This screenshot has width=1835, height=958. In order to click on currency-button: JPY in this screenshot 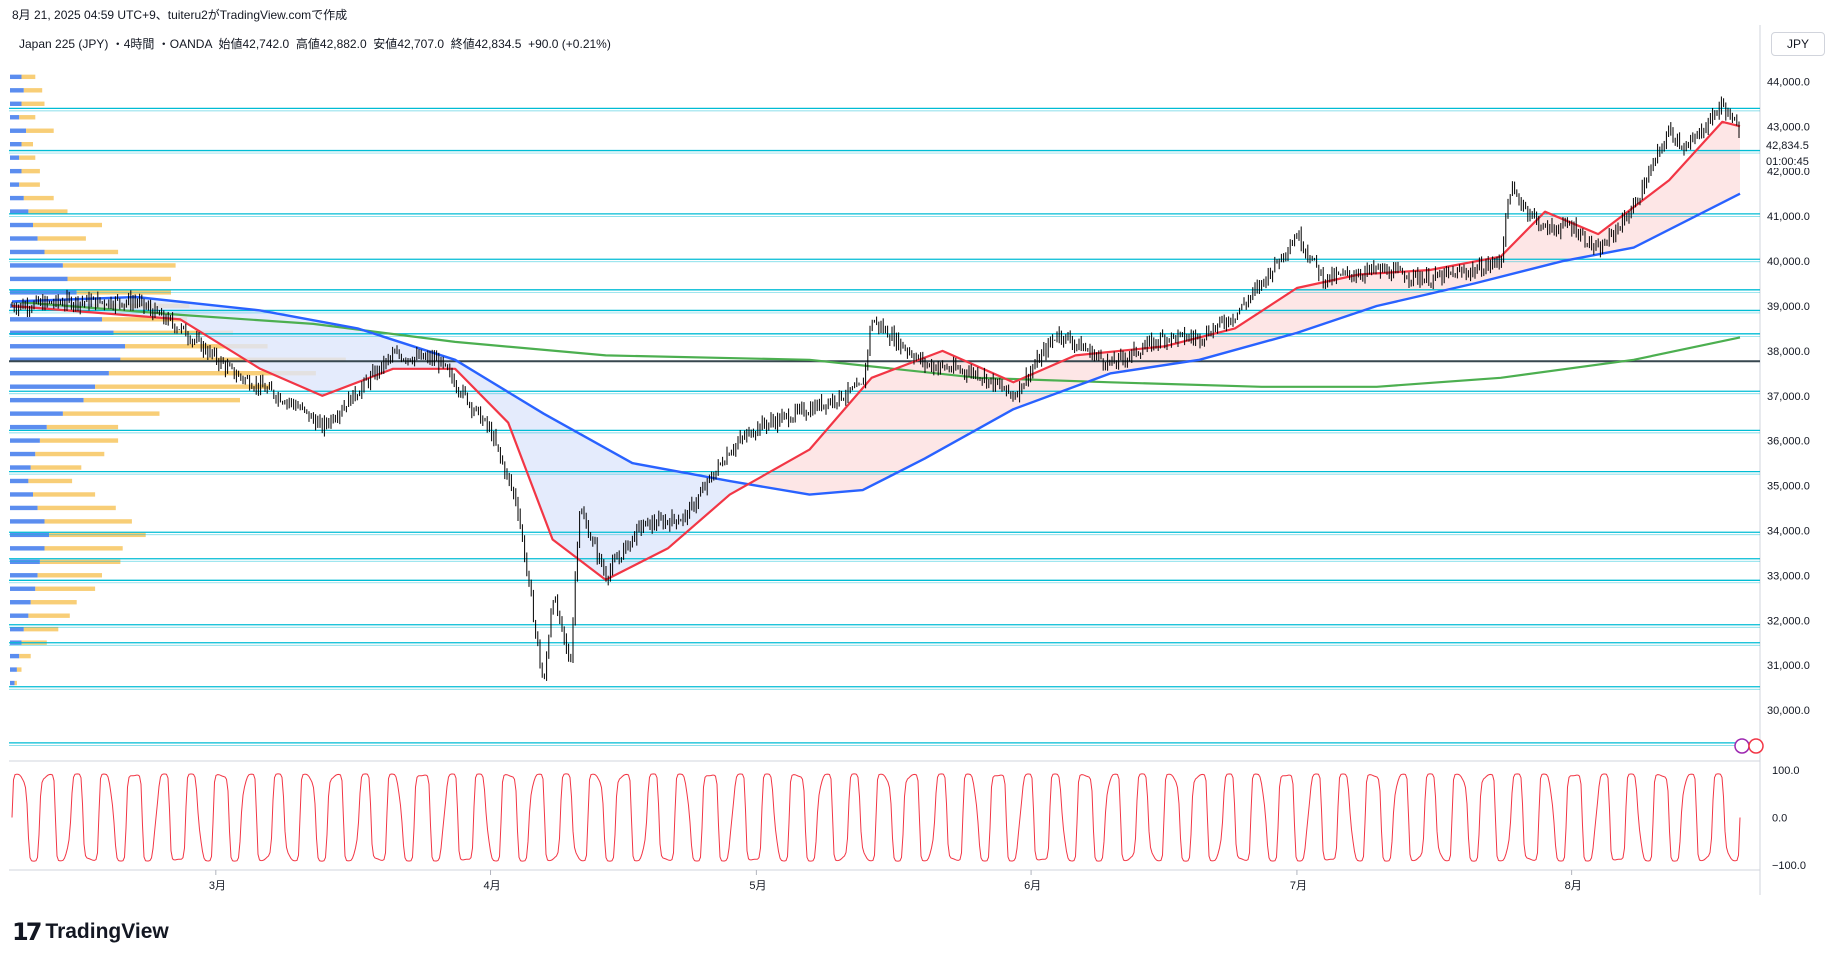, I will do `click(1798, 44)`.